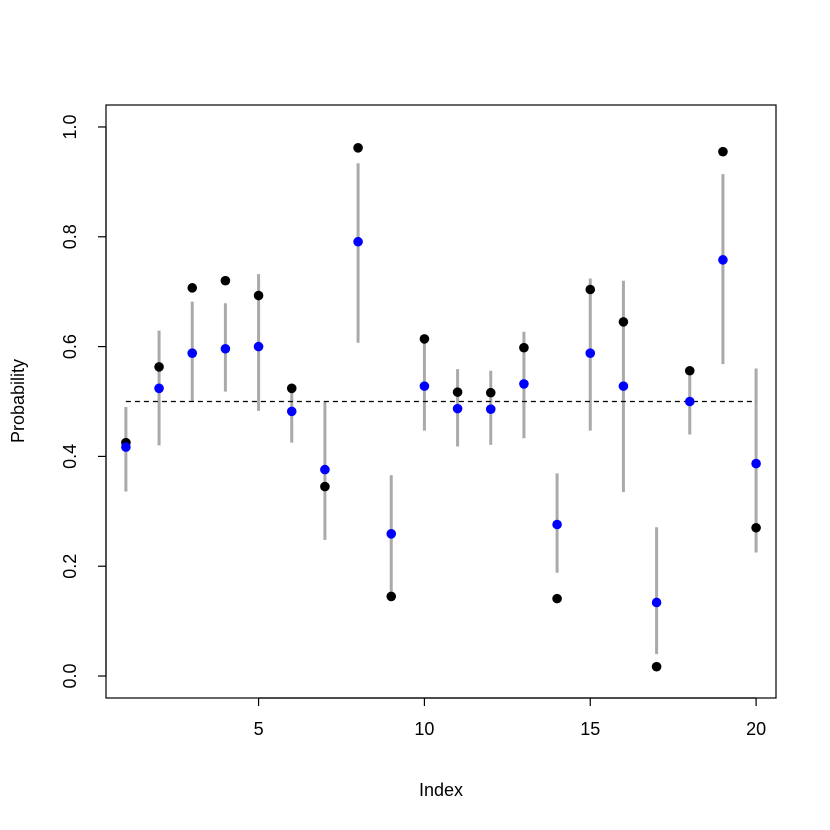 This screenshot has height=830, width=830. I want to click on y-axis: 0.0 0.2 0.4 0.6 0.8 1.0, so click(83, 401).